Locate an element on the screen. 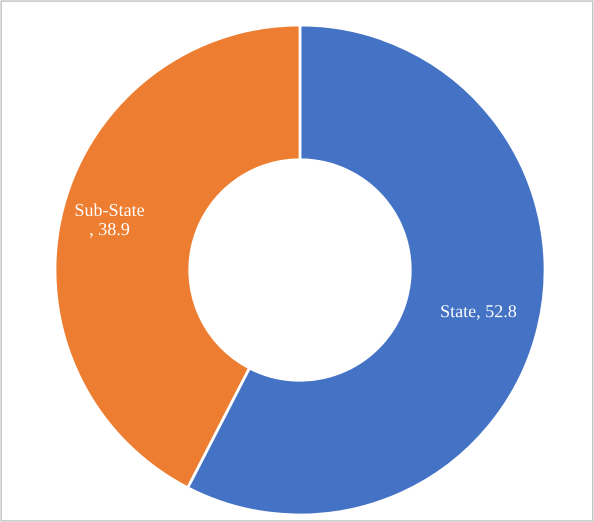 Image resolution: width=594 pixels, height=522 pixels. slice-label: State is located at coordinates (458, 311).